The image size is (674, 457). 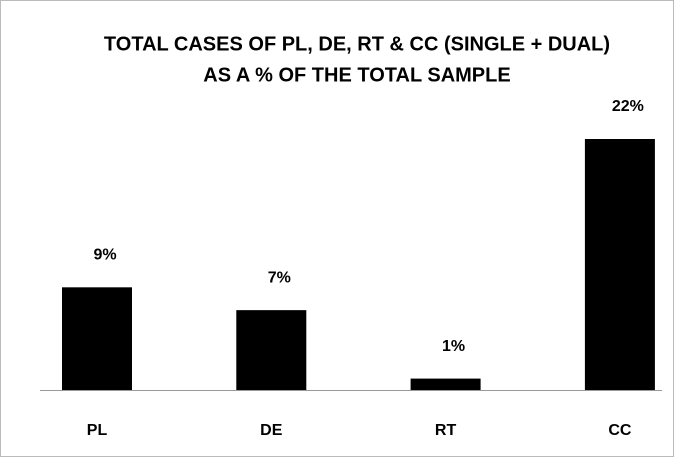 What do you see at coordinates (356, 75) in the screenshot?
I see `chart-title: AS A % OF THE TOTAL SAMPLE` at bounding box center [356, 75].